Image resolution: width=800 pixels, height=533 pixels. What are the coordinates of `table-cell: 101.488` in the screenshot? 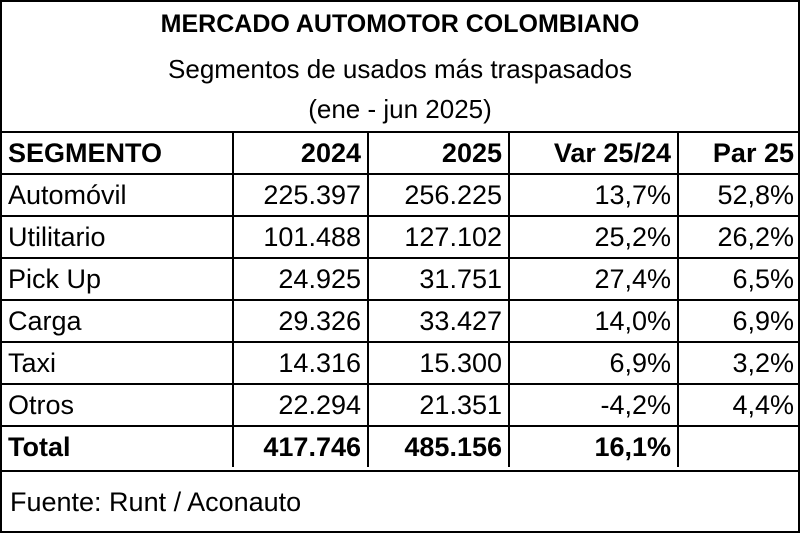 It's located at (299, 236).